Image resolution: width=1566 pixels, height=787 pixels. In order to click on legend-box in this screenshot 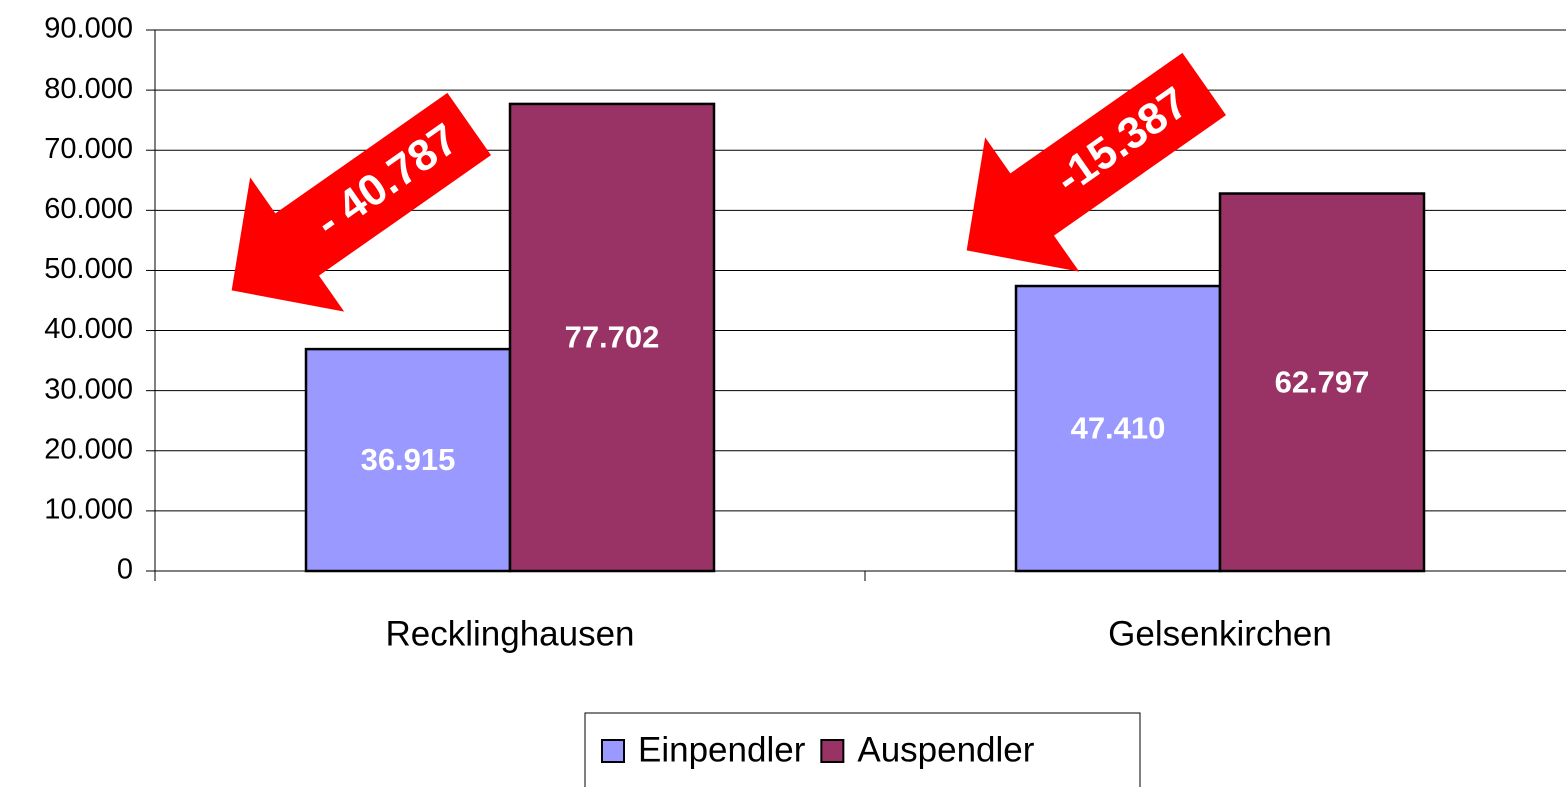, I will do `click(862, 749)`.